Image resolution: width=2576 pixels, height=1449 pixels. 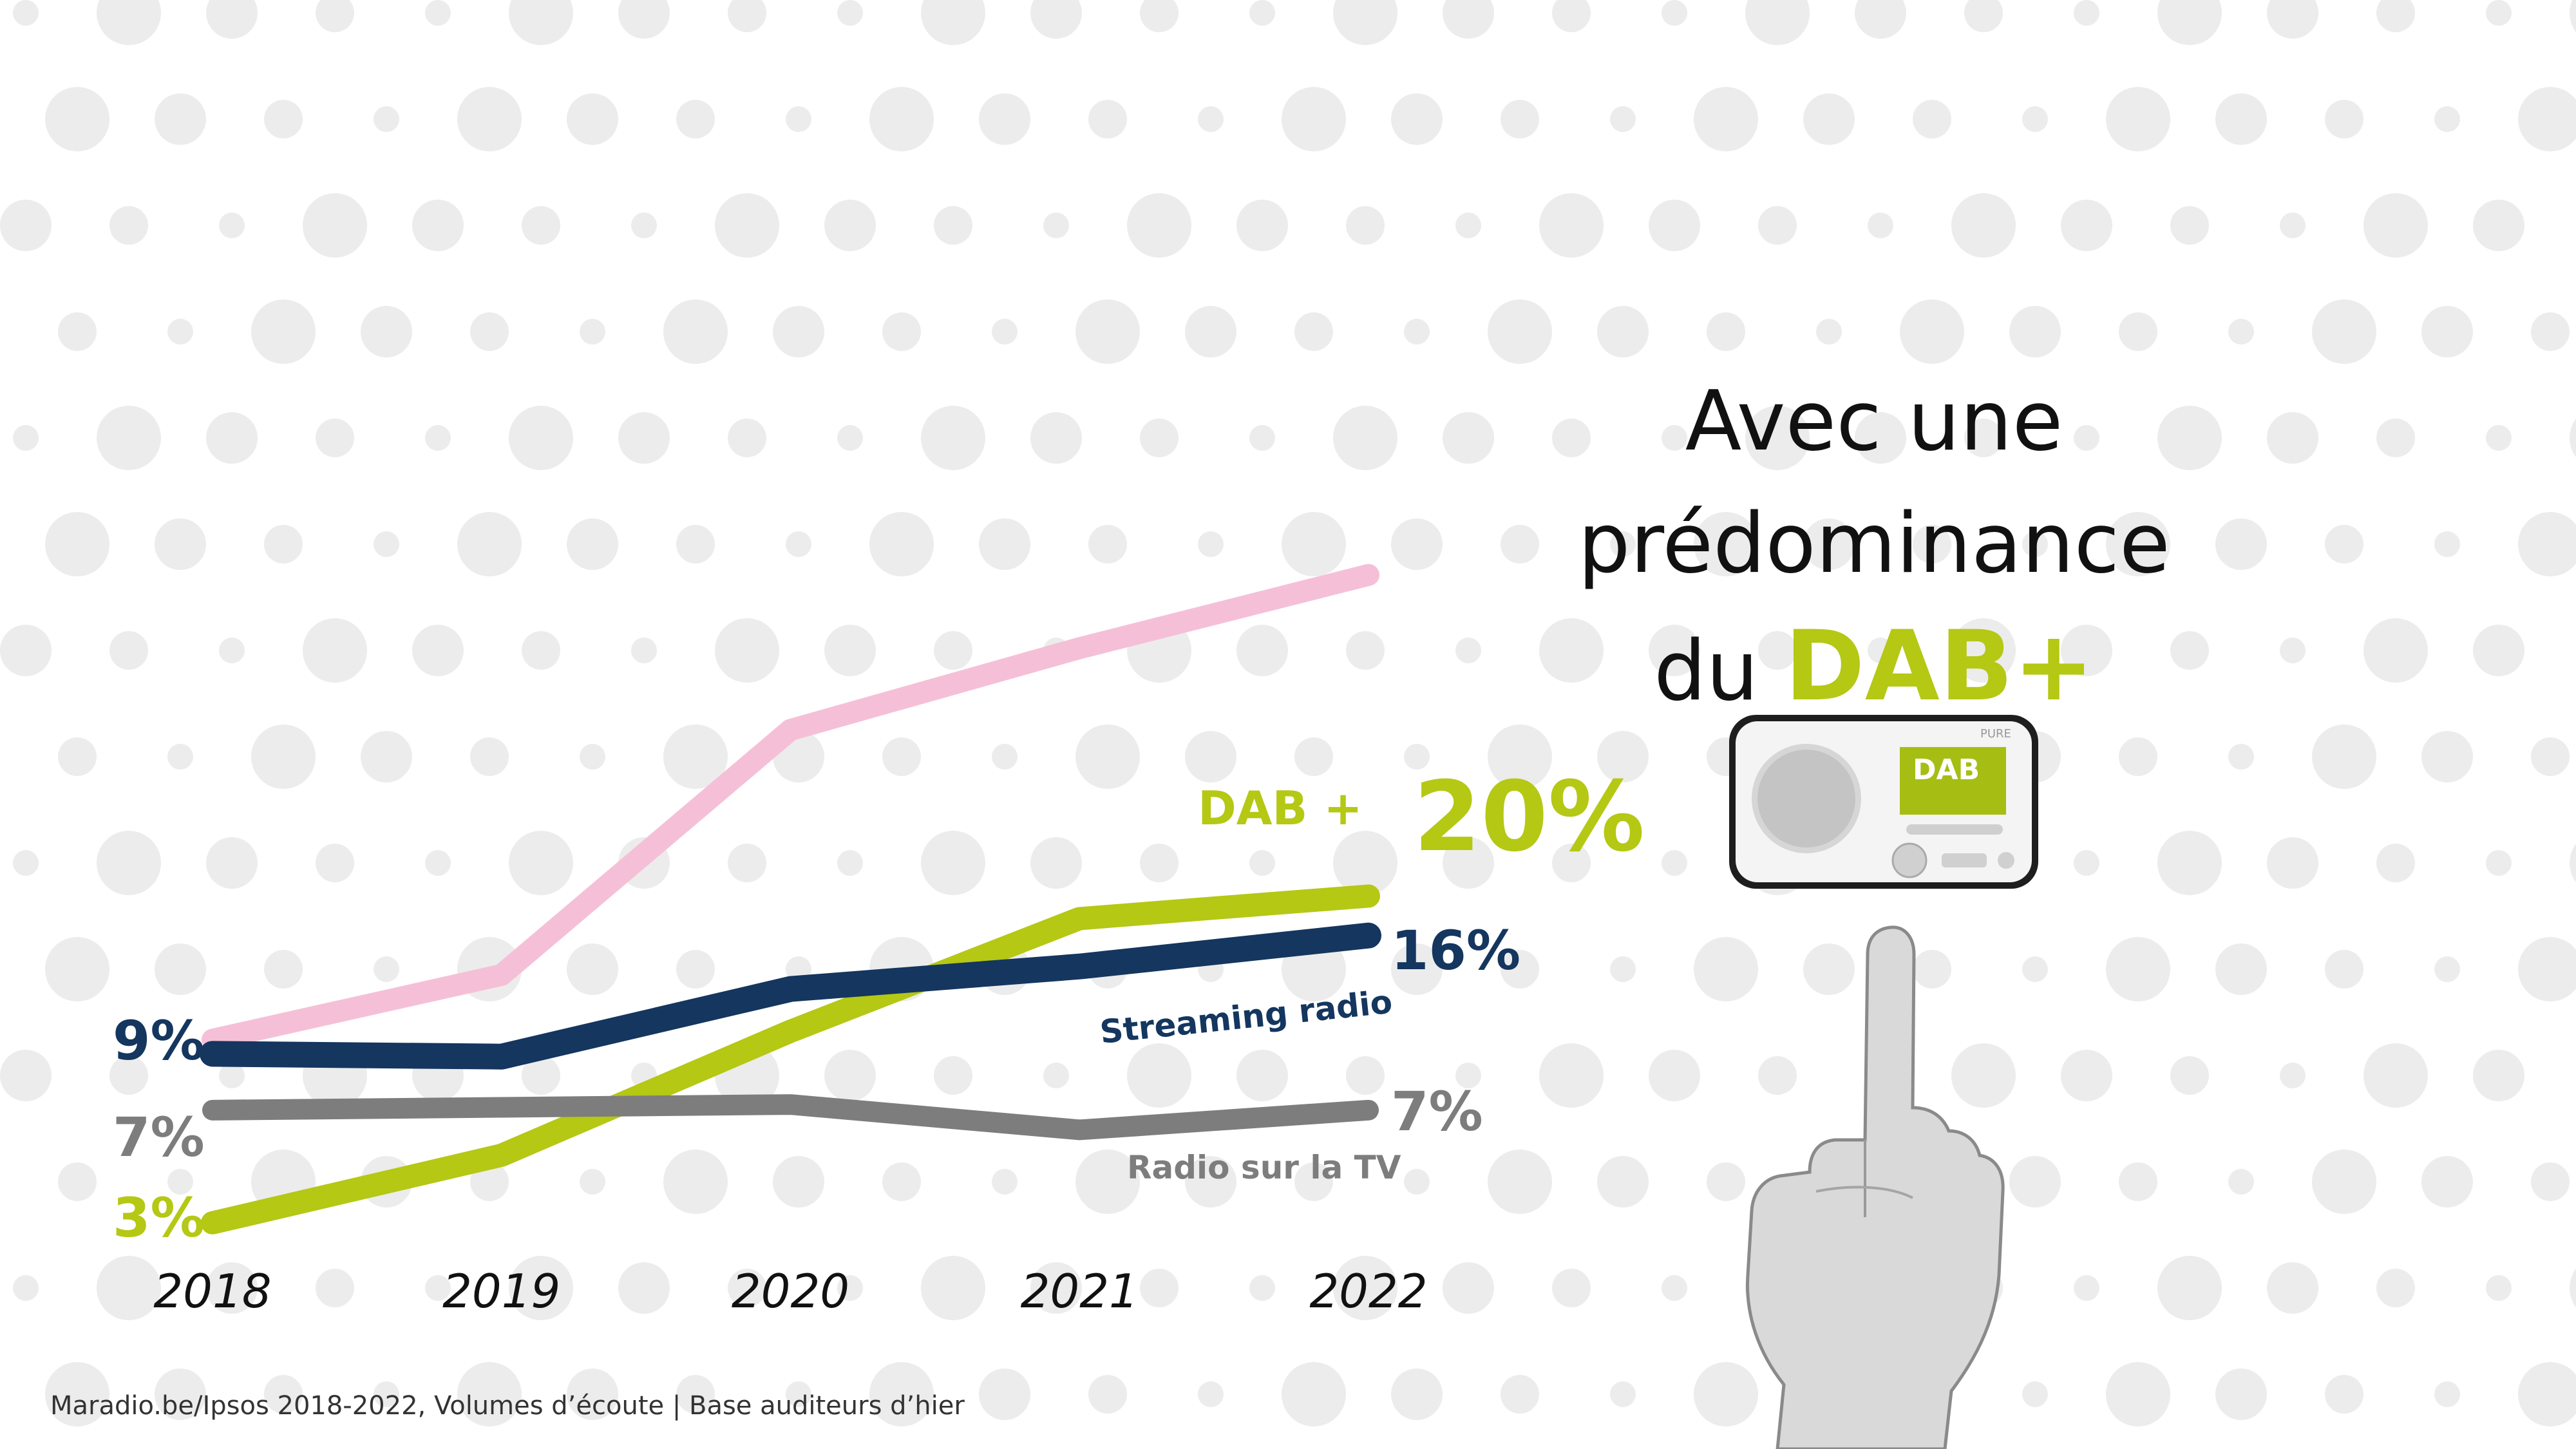 What do you see at coordinates (501, 1291) in the screenshot?
I see `x-tick-label: 2019` at bounding box center [501, 1291].